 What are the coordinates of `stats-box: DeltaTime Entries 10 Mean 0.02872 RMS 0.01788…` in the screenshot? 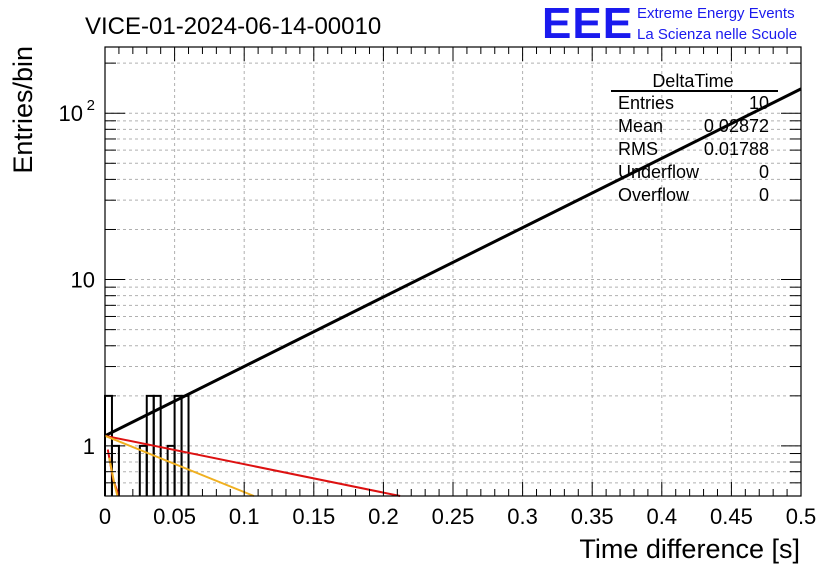 It's located at (694, 138).